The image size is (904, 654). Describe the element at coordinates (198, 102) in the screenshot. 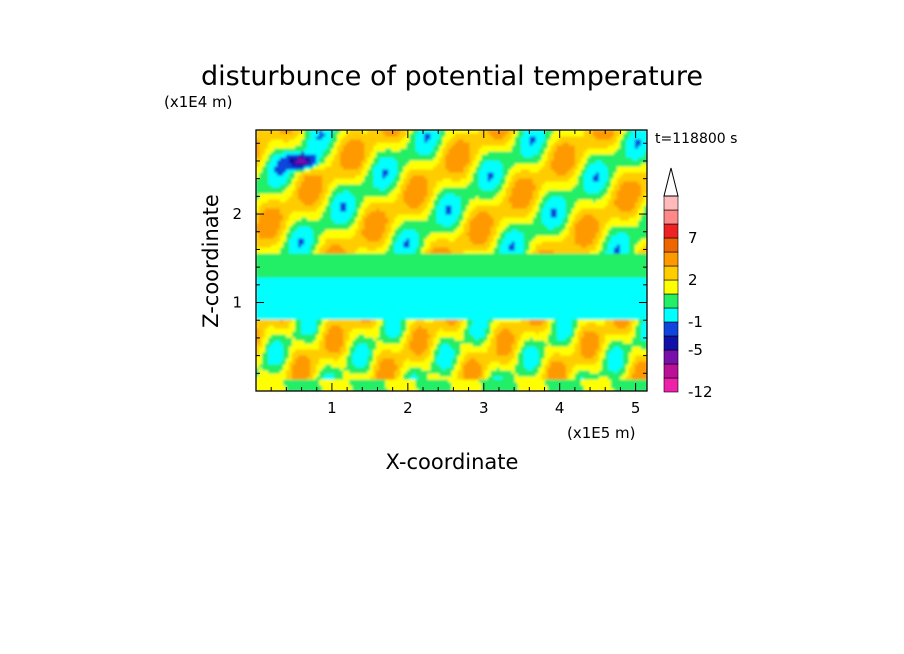

I see `y-scale-label: (x1E4 m)` at that location.